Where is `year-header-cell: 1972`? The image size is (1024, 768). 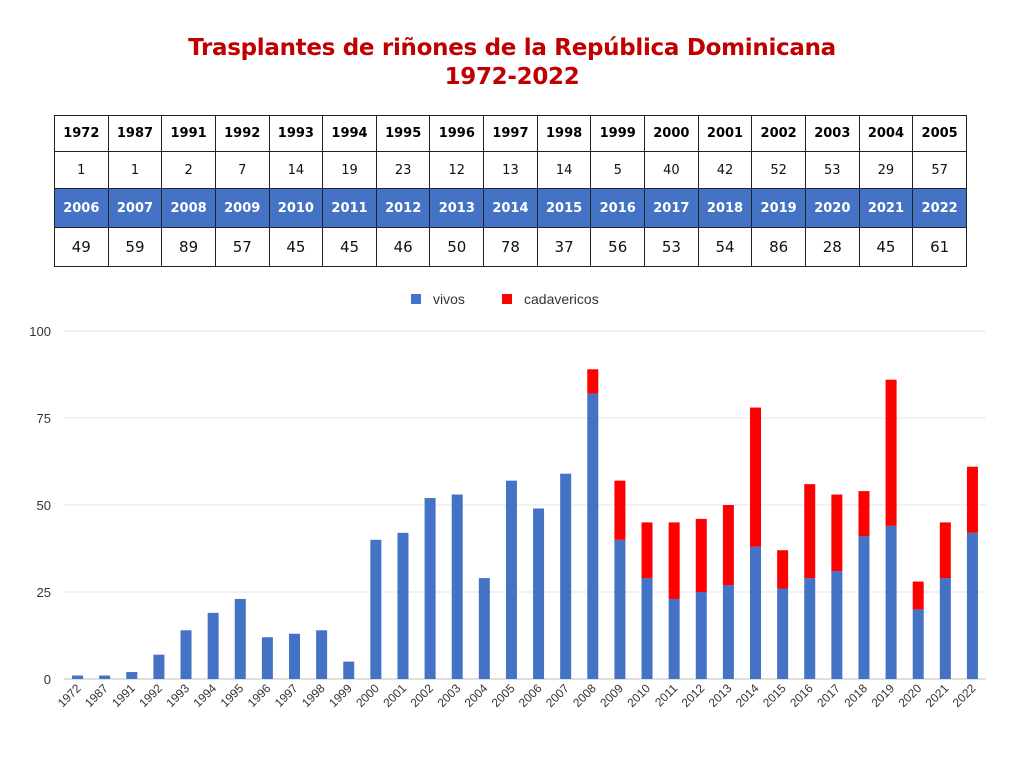 year-header-cell: 1972 is located at coordinates (81, 133).